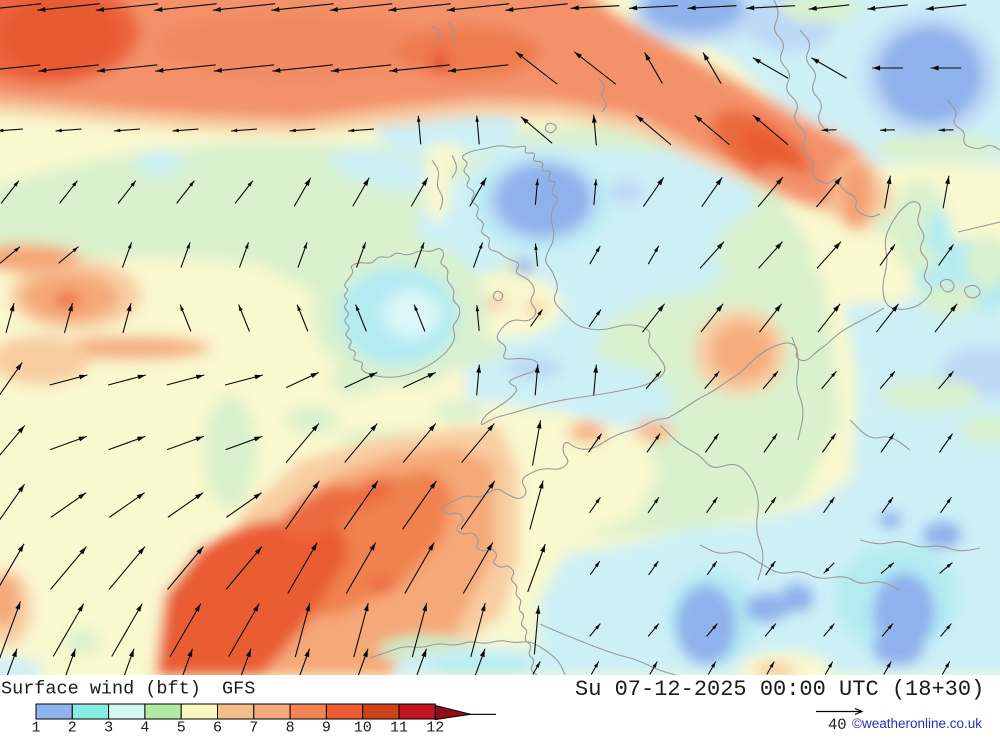 Image resolution: width=1000 pixels, height=738 pixels. I want to click on svg-text: 1, so click(35, 727).